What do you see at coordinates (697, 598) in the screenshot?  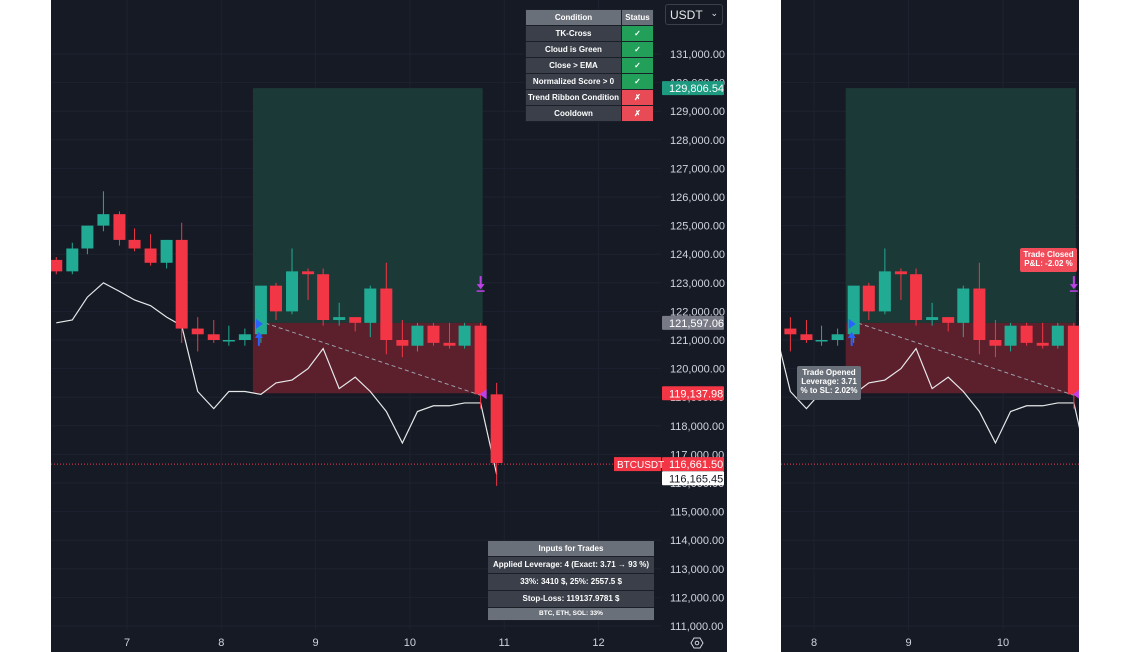 I see `y-tick-label: 112,000.00` at bounding box center [697, 598].